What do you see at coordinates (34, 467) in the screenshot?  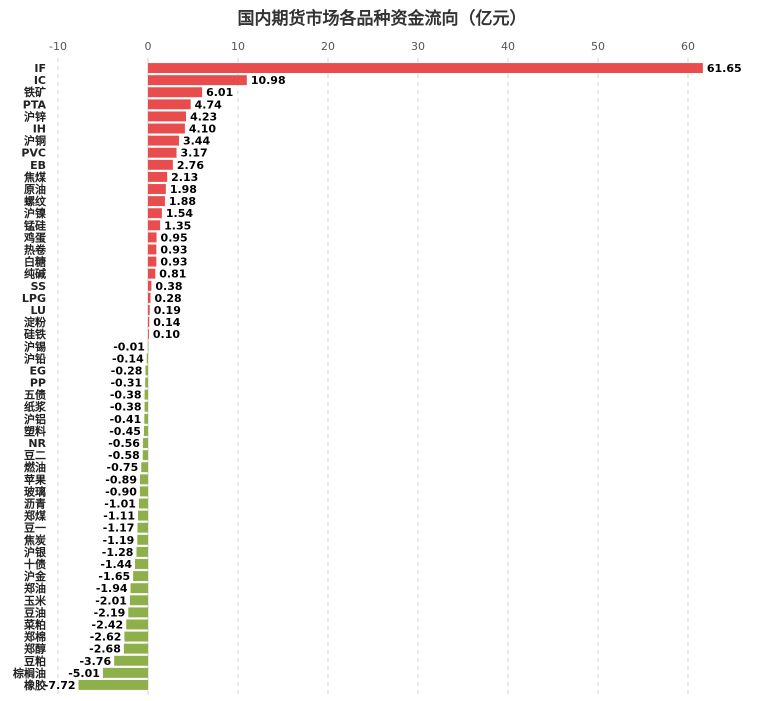 I see `category-label-33: 燃油` at bounding box center [34, 467].